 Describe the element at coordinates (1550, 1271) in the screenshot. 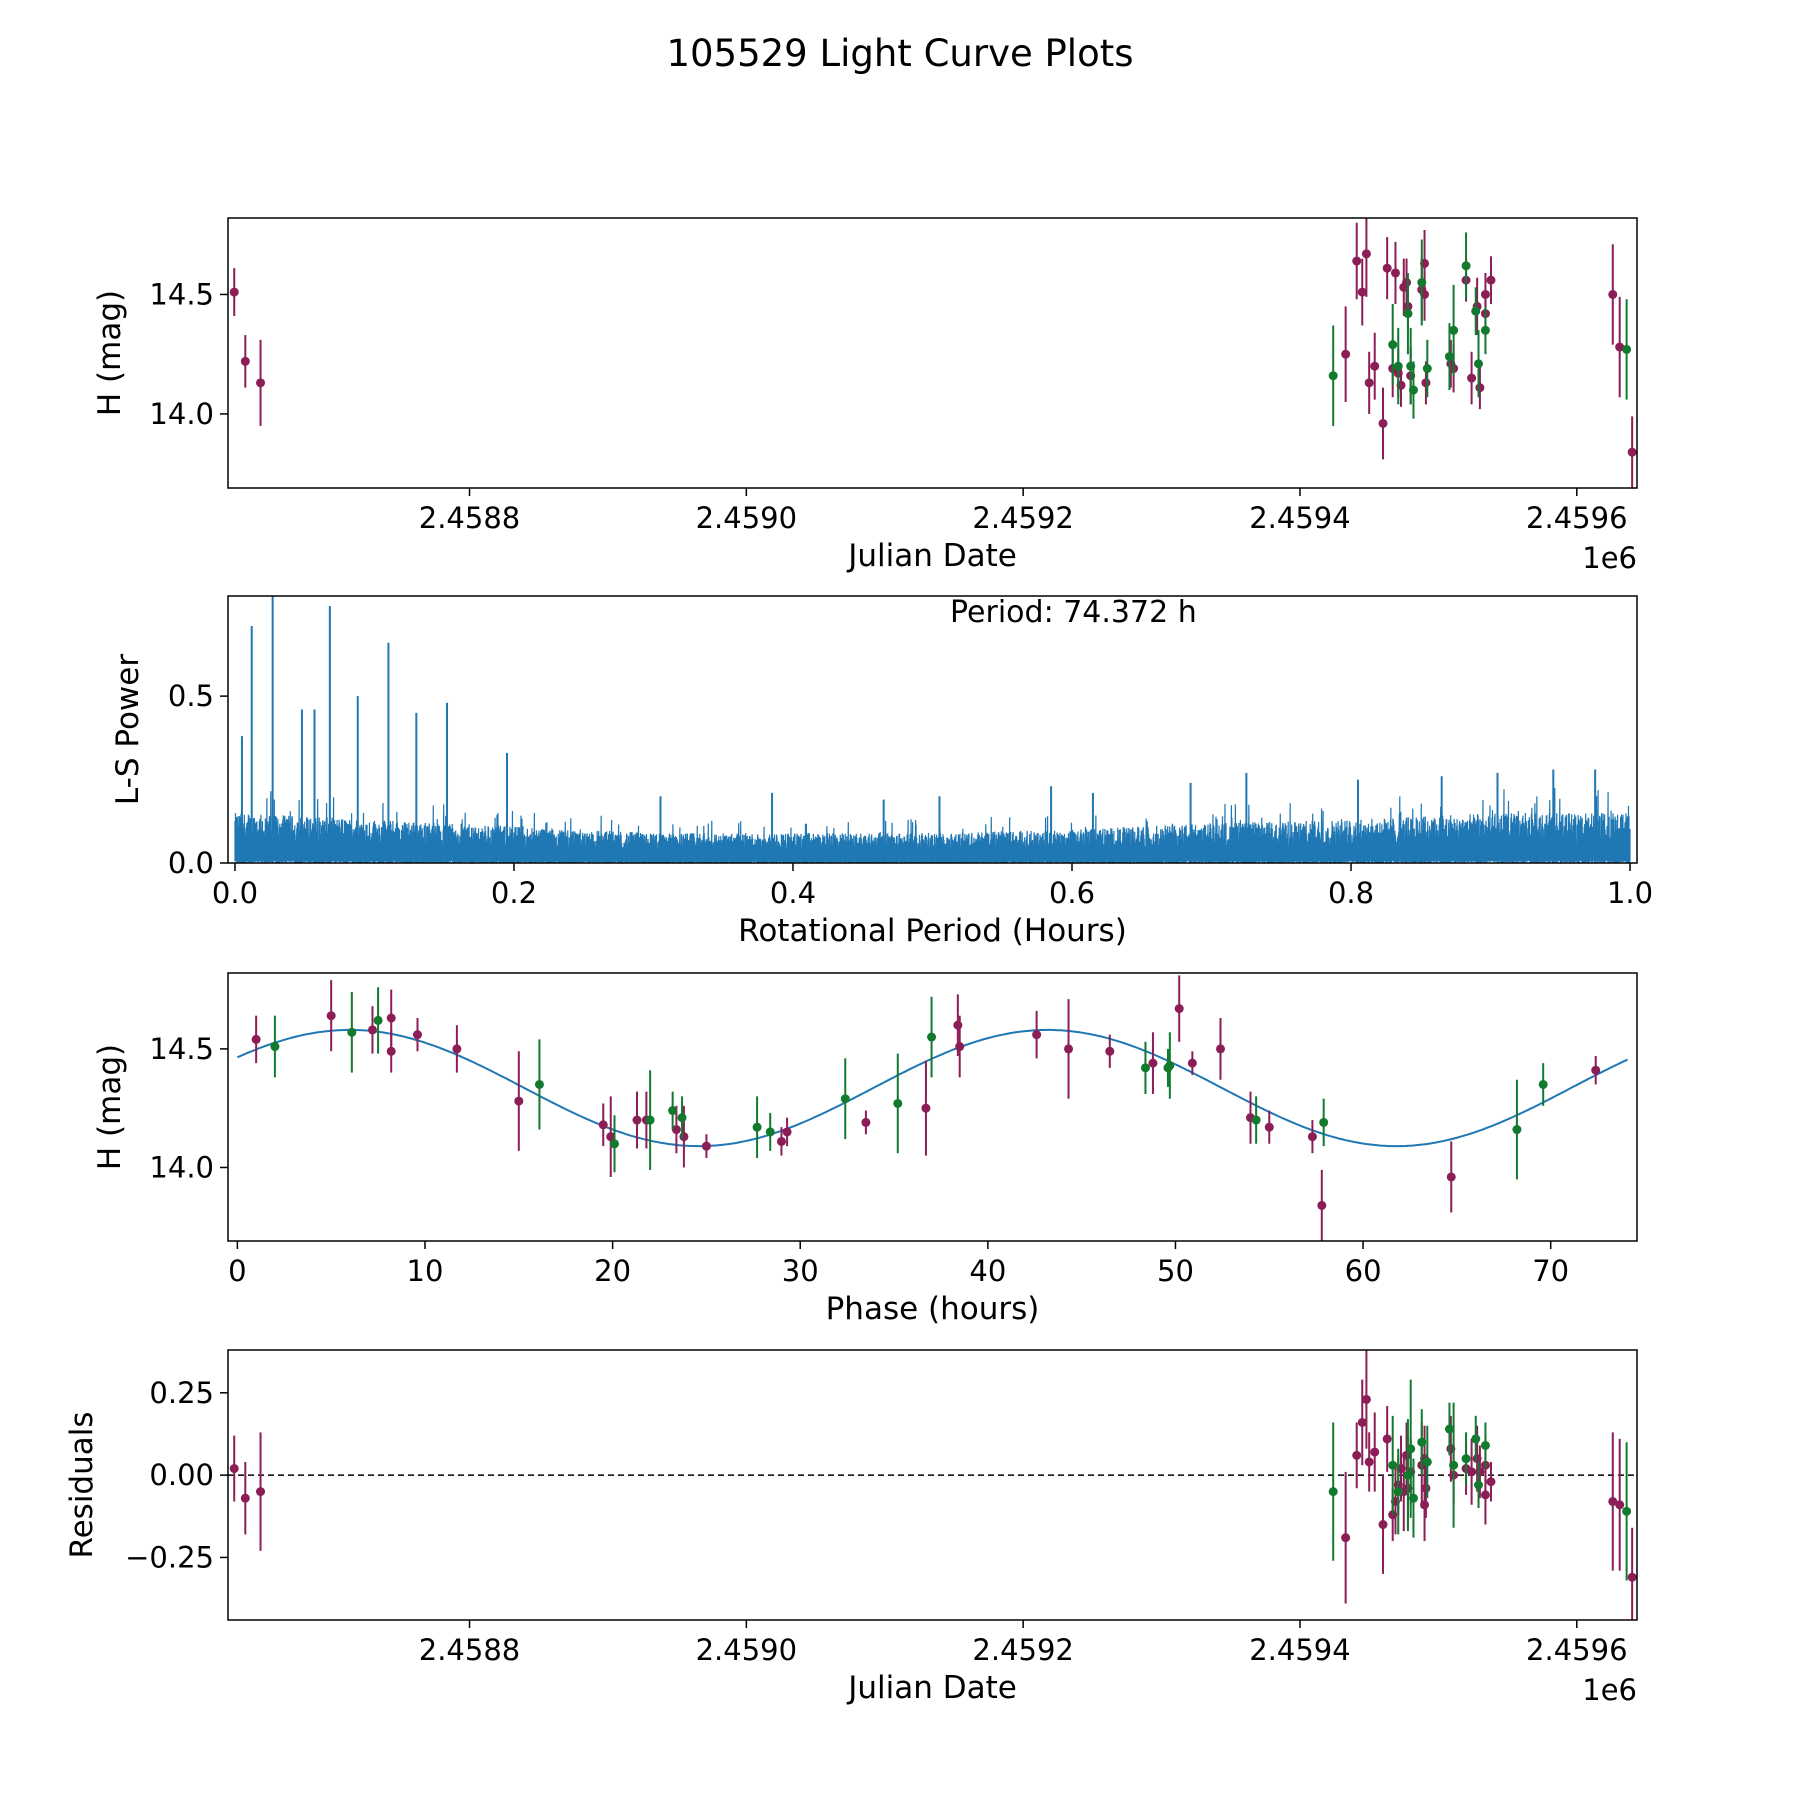

I see `x-tick-label: 70` at that location.